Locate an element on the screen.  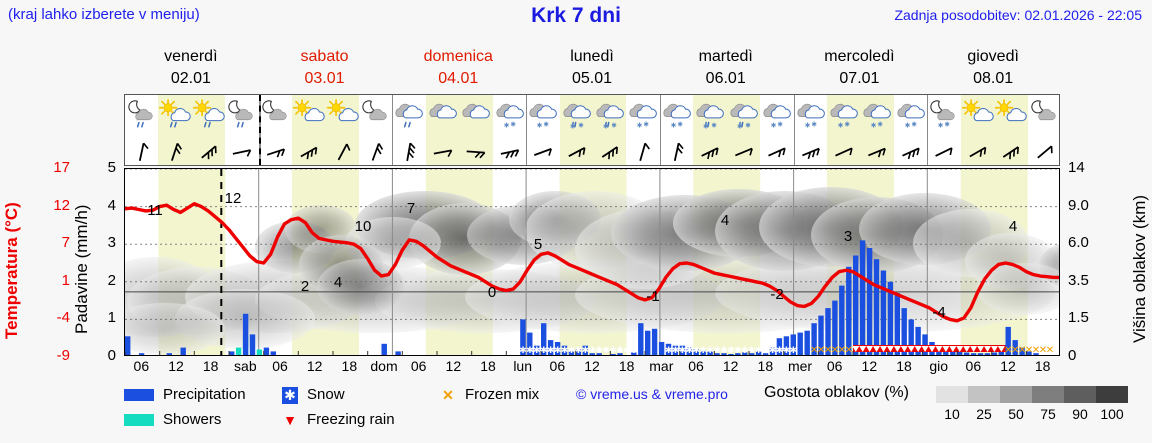
cloud-height-tick: 14 is located at coordinates (1076, 167).